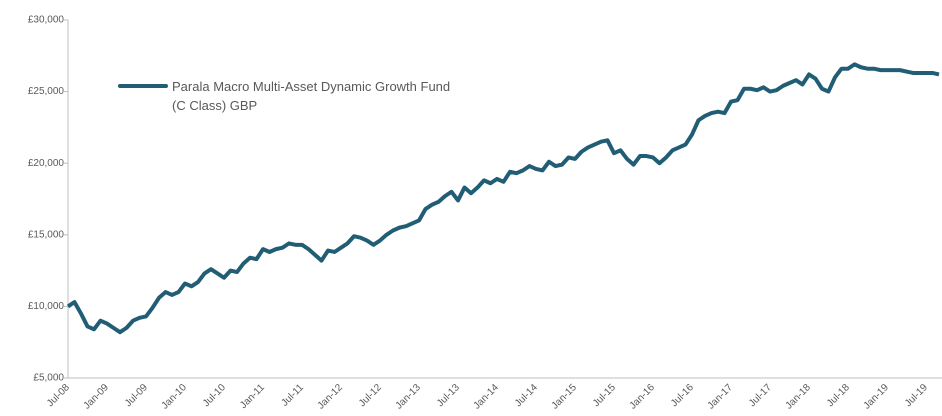 The height and width of the screenshot is (416, 942). Describe the element at coordinates (487, 397) in the screenshot. I see `x-tick-label: Jan-14` at that location.